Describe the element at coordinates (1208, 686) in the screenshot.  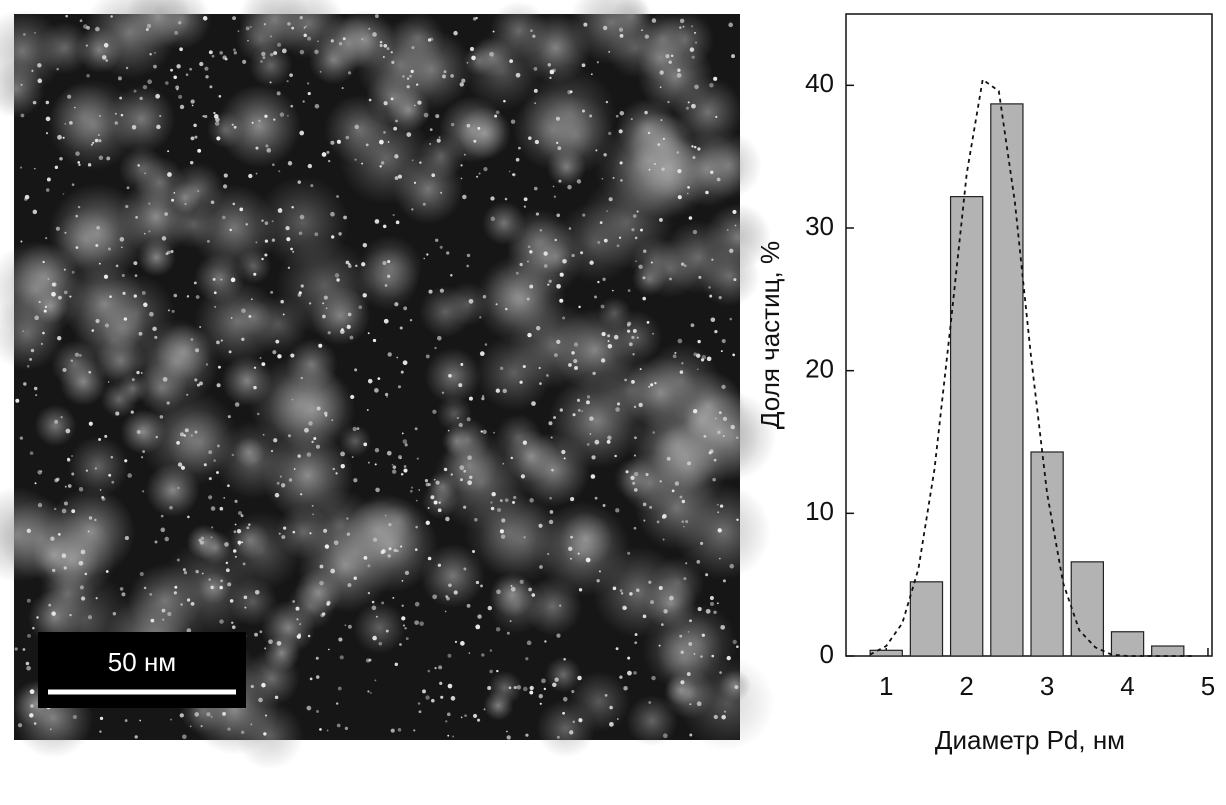
I see `x-tick-label: 5` at that location.